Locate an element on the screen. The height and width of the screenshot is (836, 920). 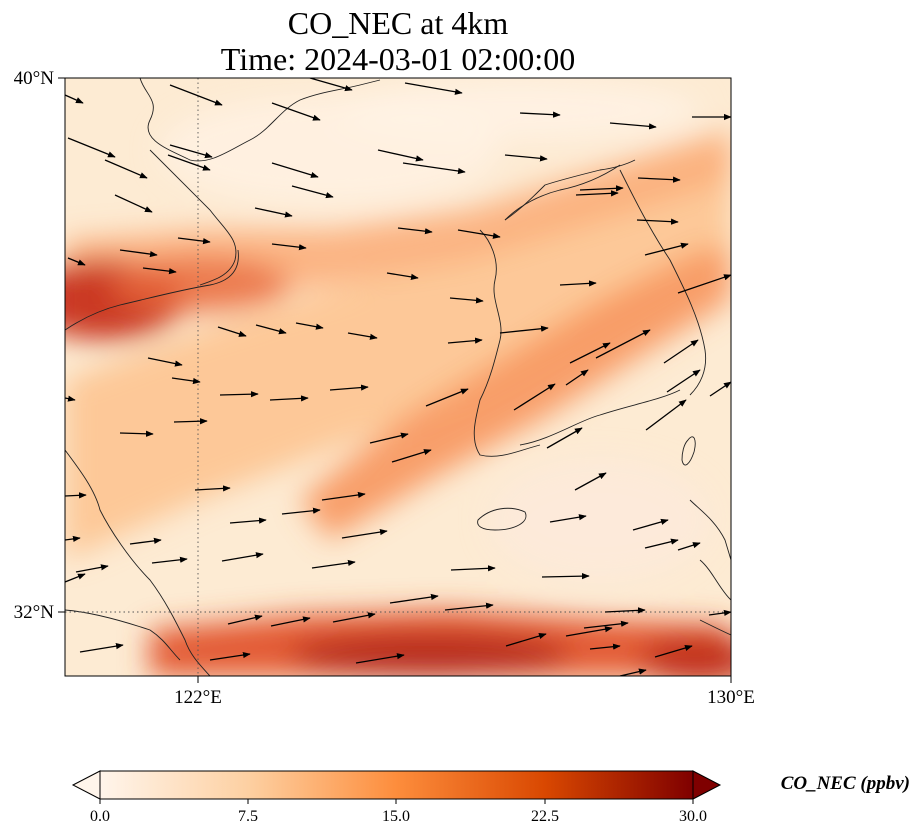
colorbar-tick-0: 0.0 is located at coordinates (100, 816).